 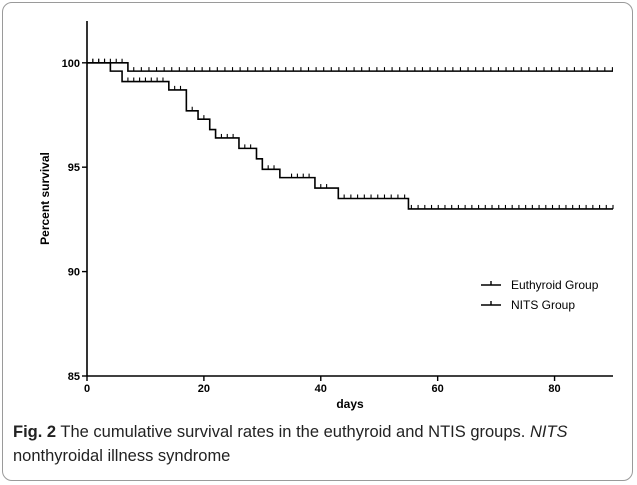 What do you see at coordinates (543, 305) in the screenshot?
I see `legend-label-nits-group: NITS Group` at bounding box center [543, 305].